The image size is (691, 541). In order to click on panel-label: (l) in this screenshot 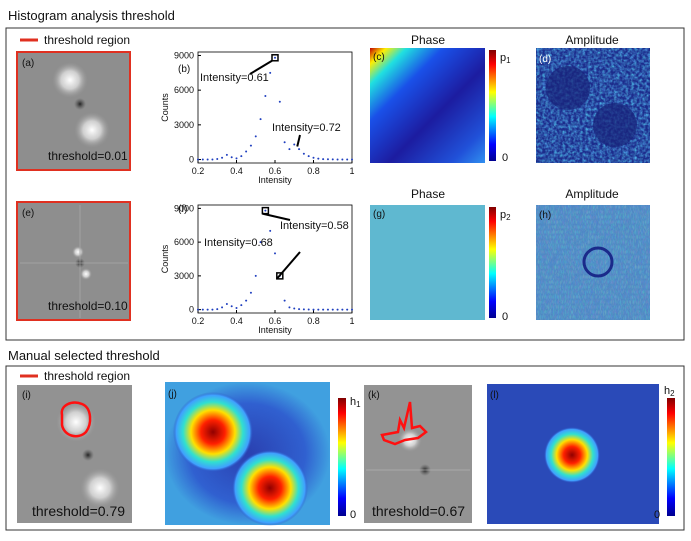, I will do `click(494, 395)`.